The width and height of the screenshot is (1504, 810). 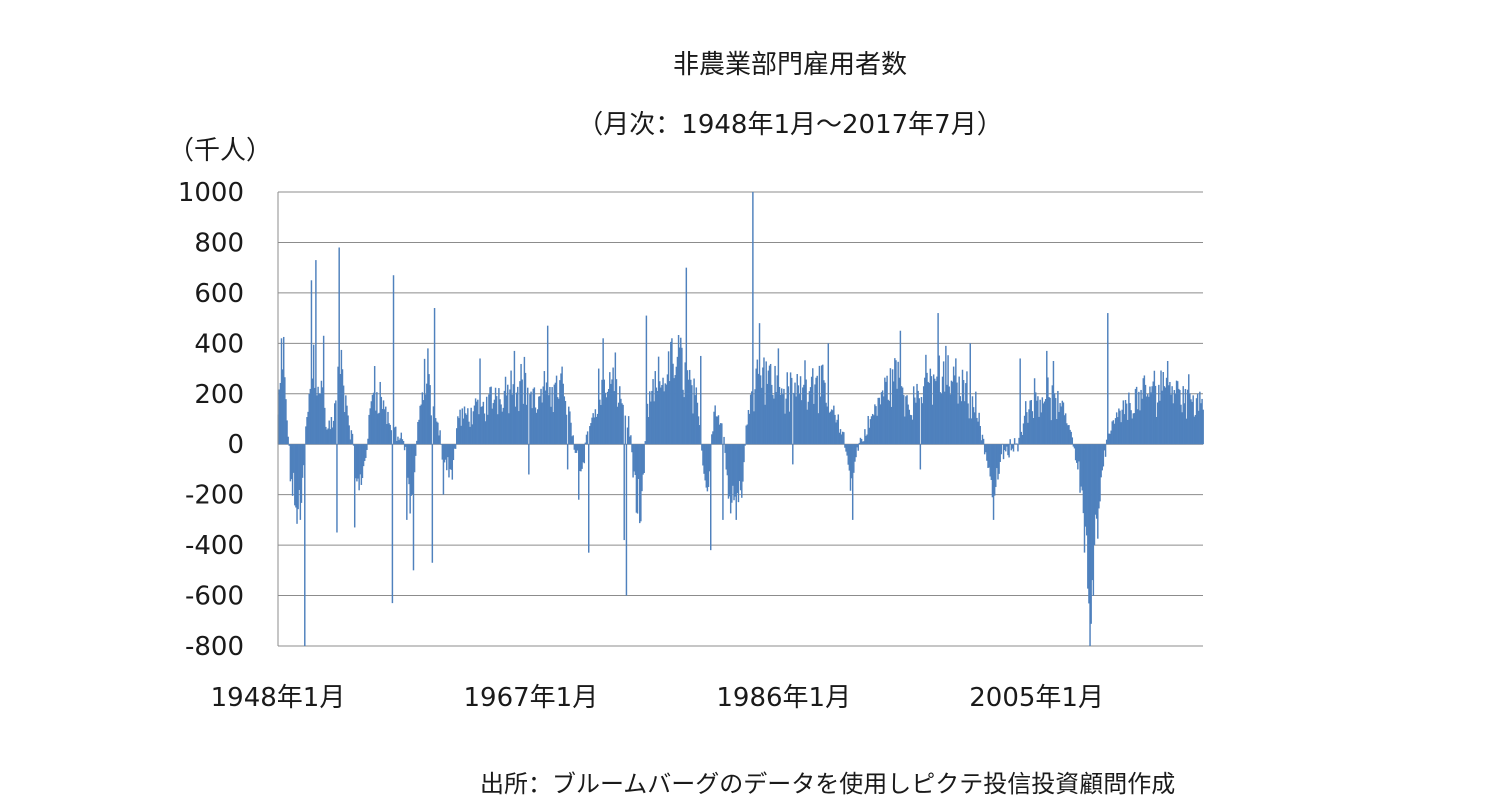 What do you see at coordinates (783, 698) in the screenshot?
I see `x-tick-label: 1986年1月` at bounding box center [783, 698].